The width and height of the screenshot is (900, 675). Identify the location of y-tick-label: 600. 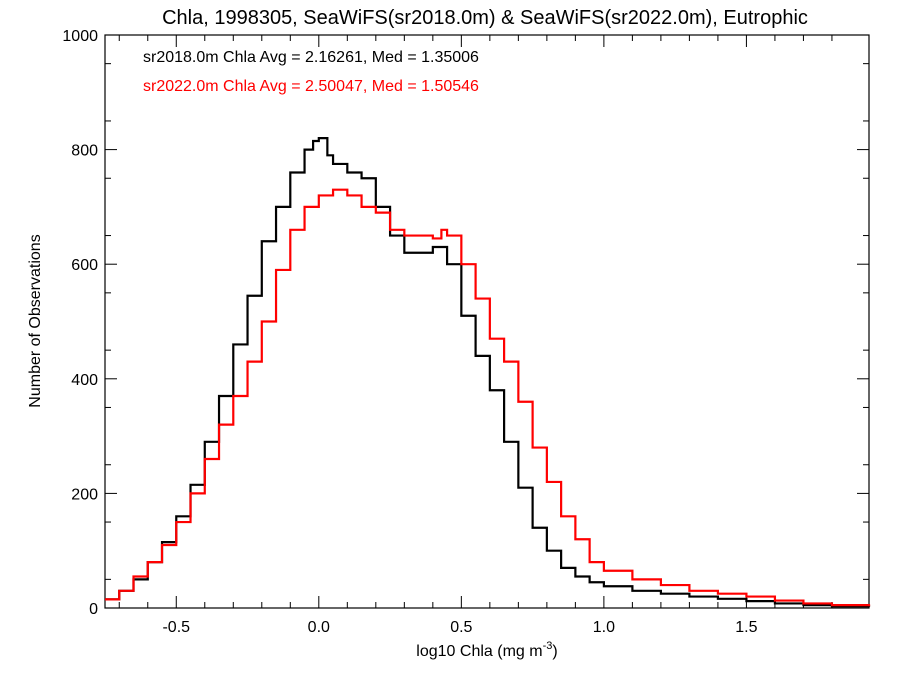
(84, 265).